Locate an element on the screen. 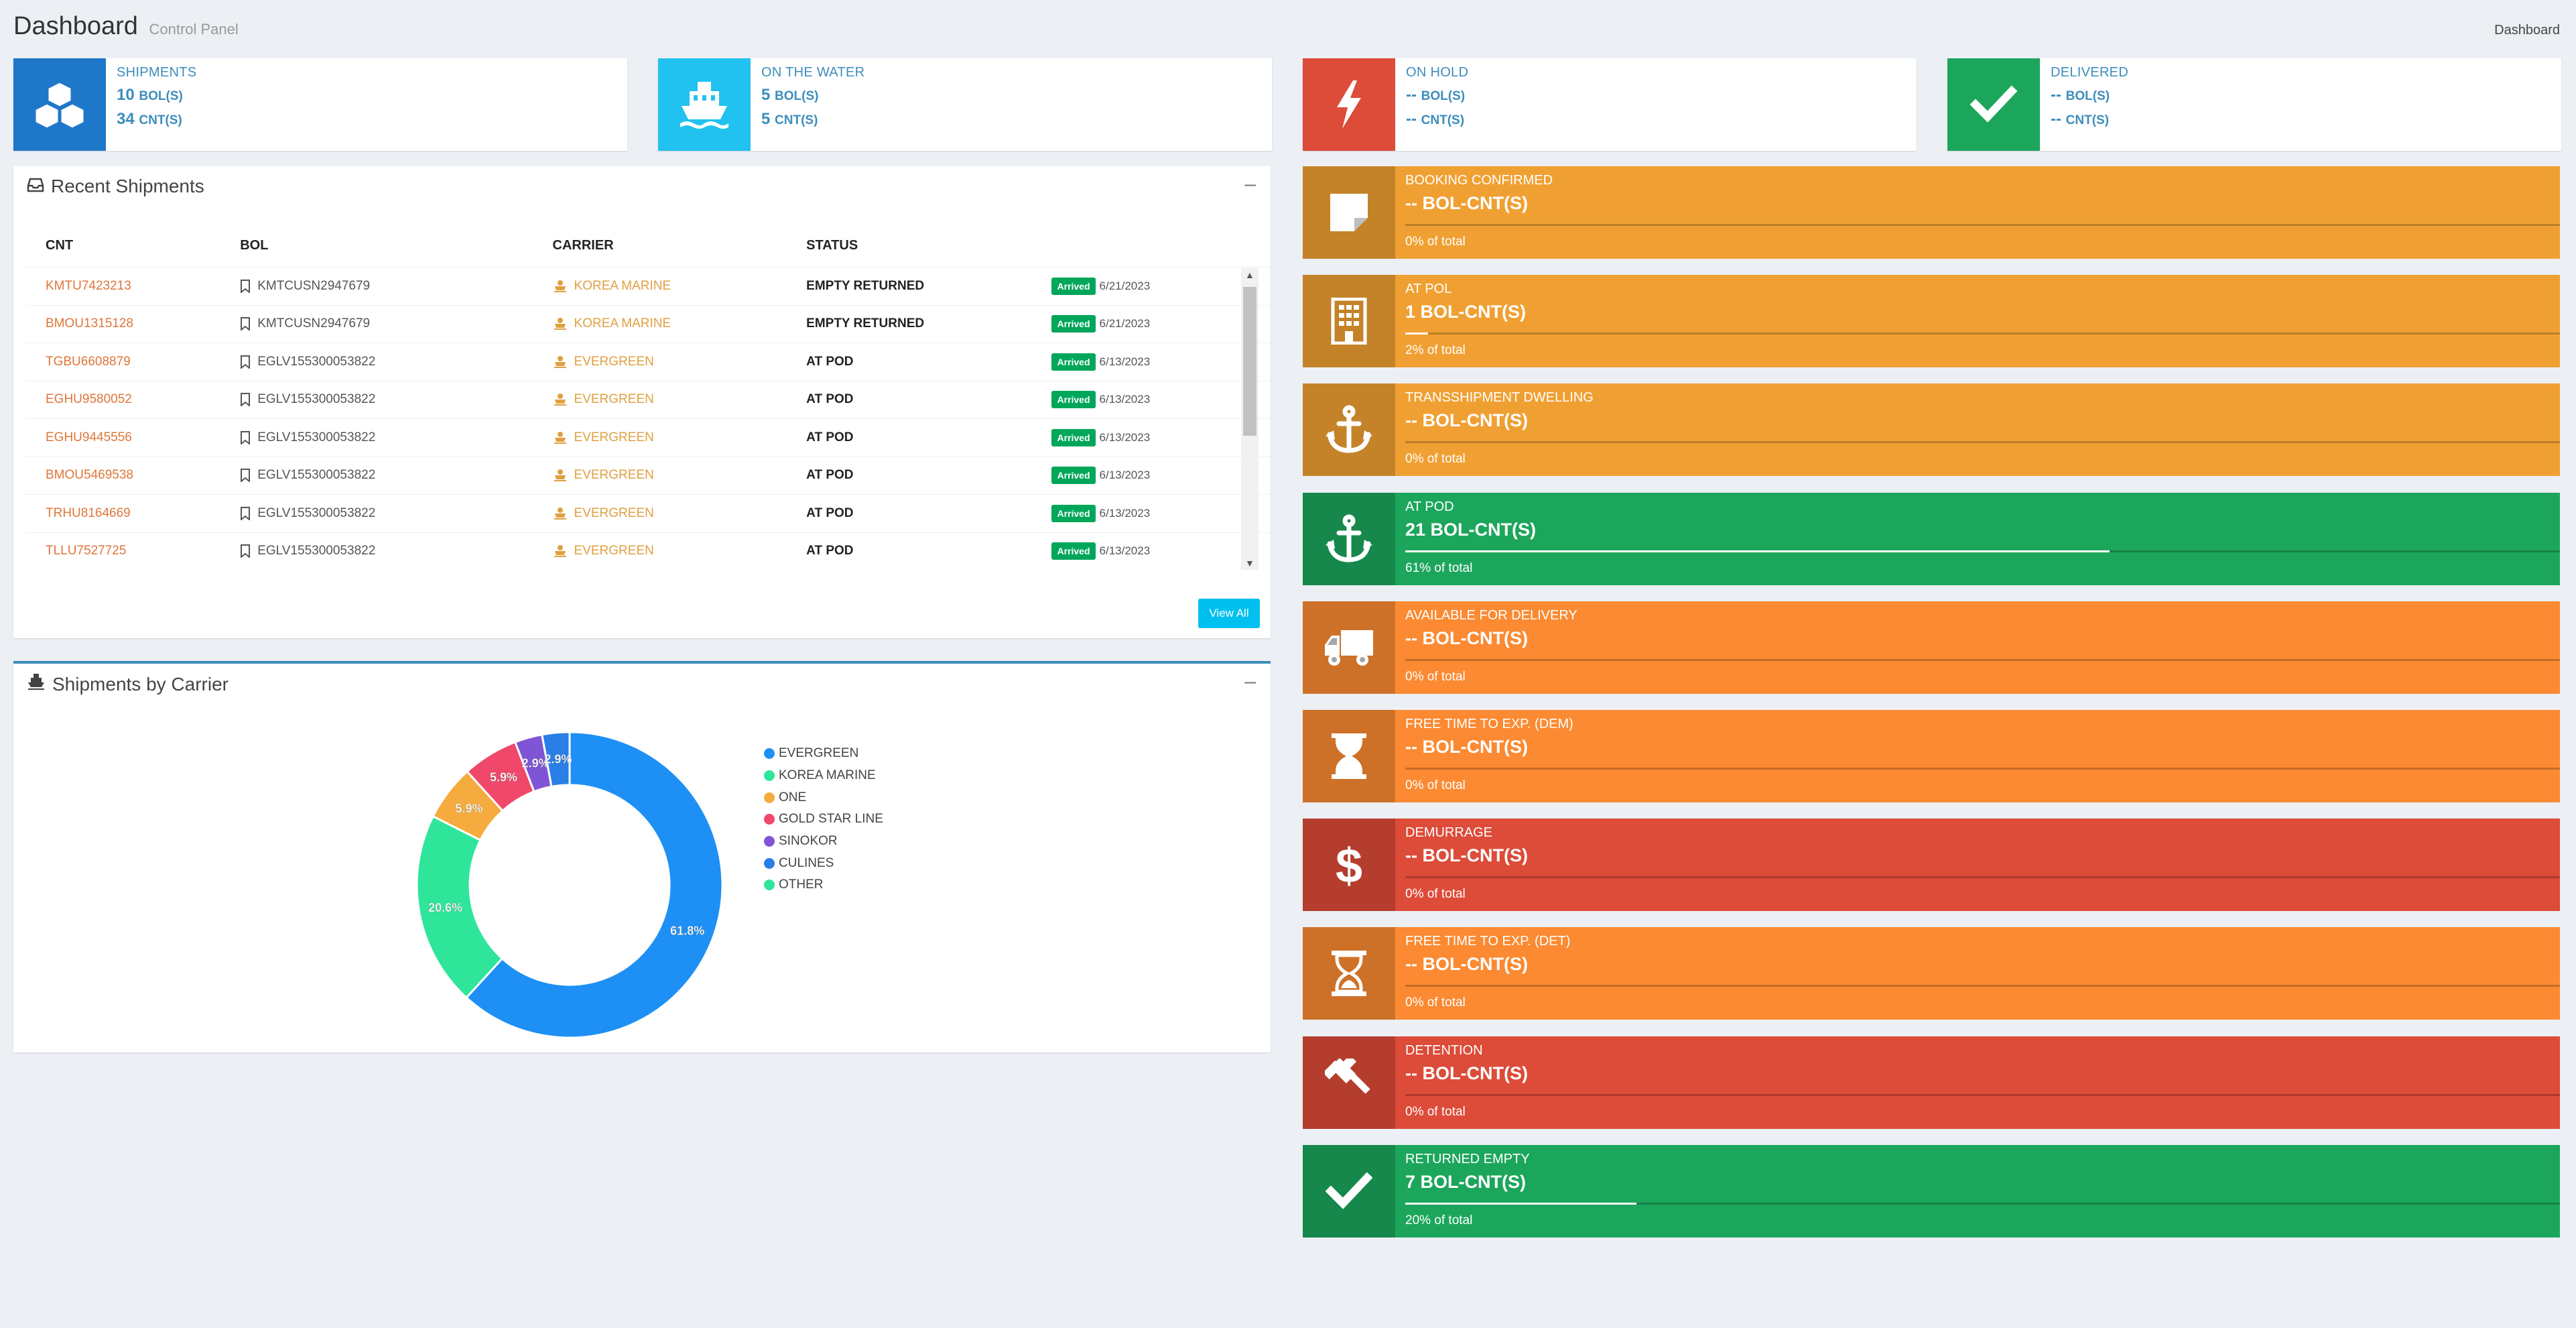 Image resolution: width=2576 pixels, height=1328 pixels. status-card-at-pol: AT POL 1 BOL-CNT(S) 2% of total is located at coordinates (1931, 321).